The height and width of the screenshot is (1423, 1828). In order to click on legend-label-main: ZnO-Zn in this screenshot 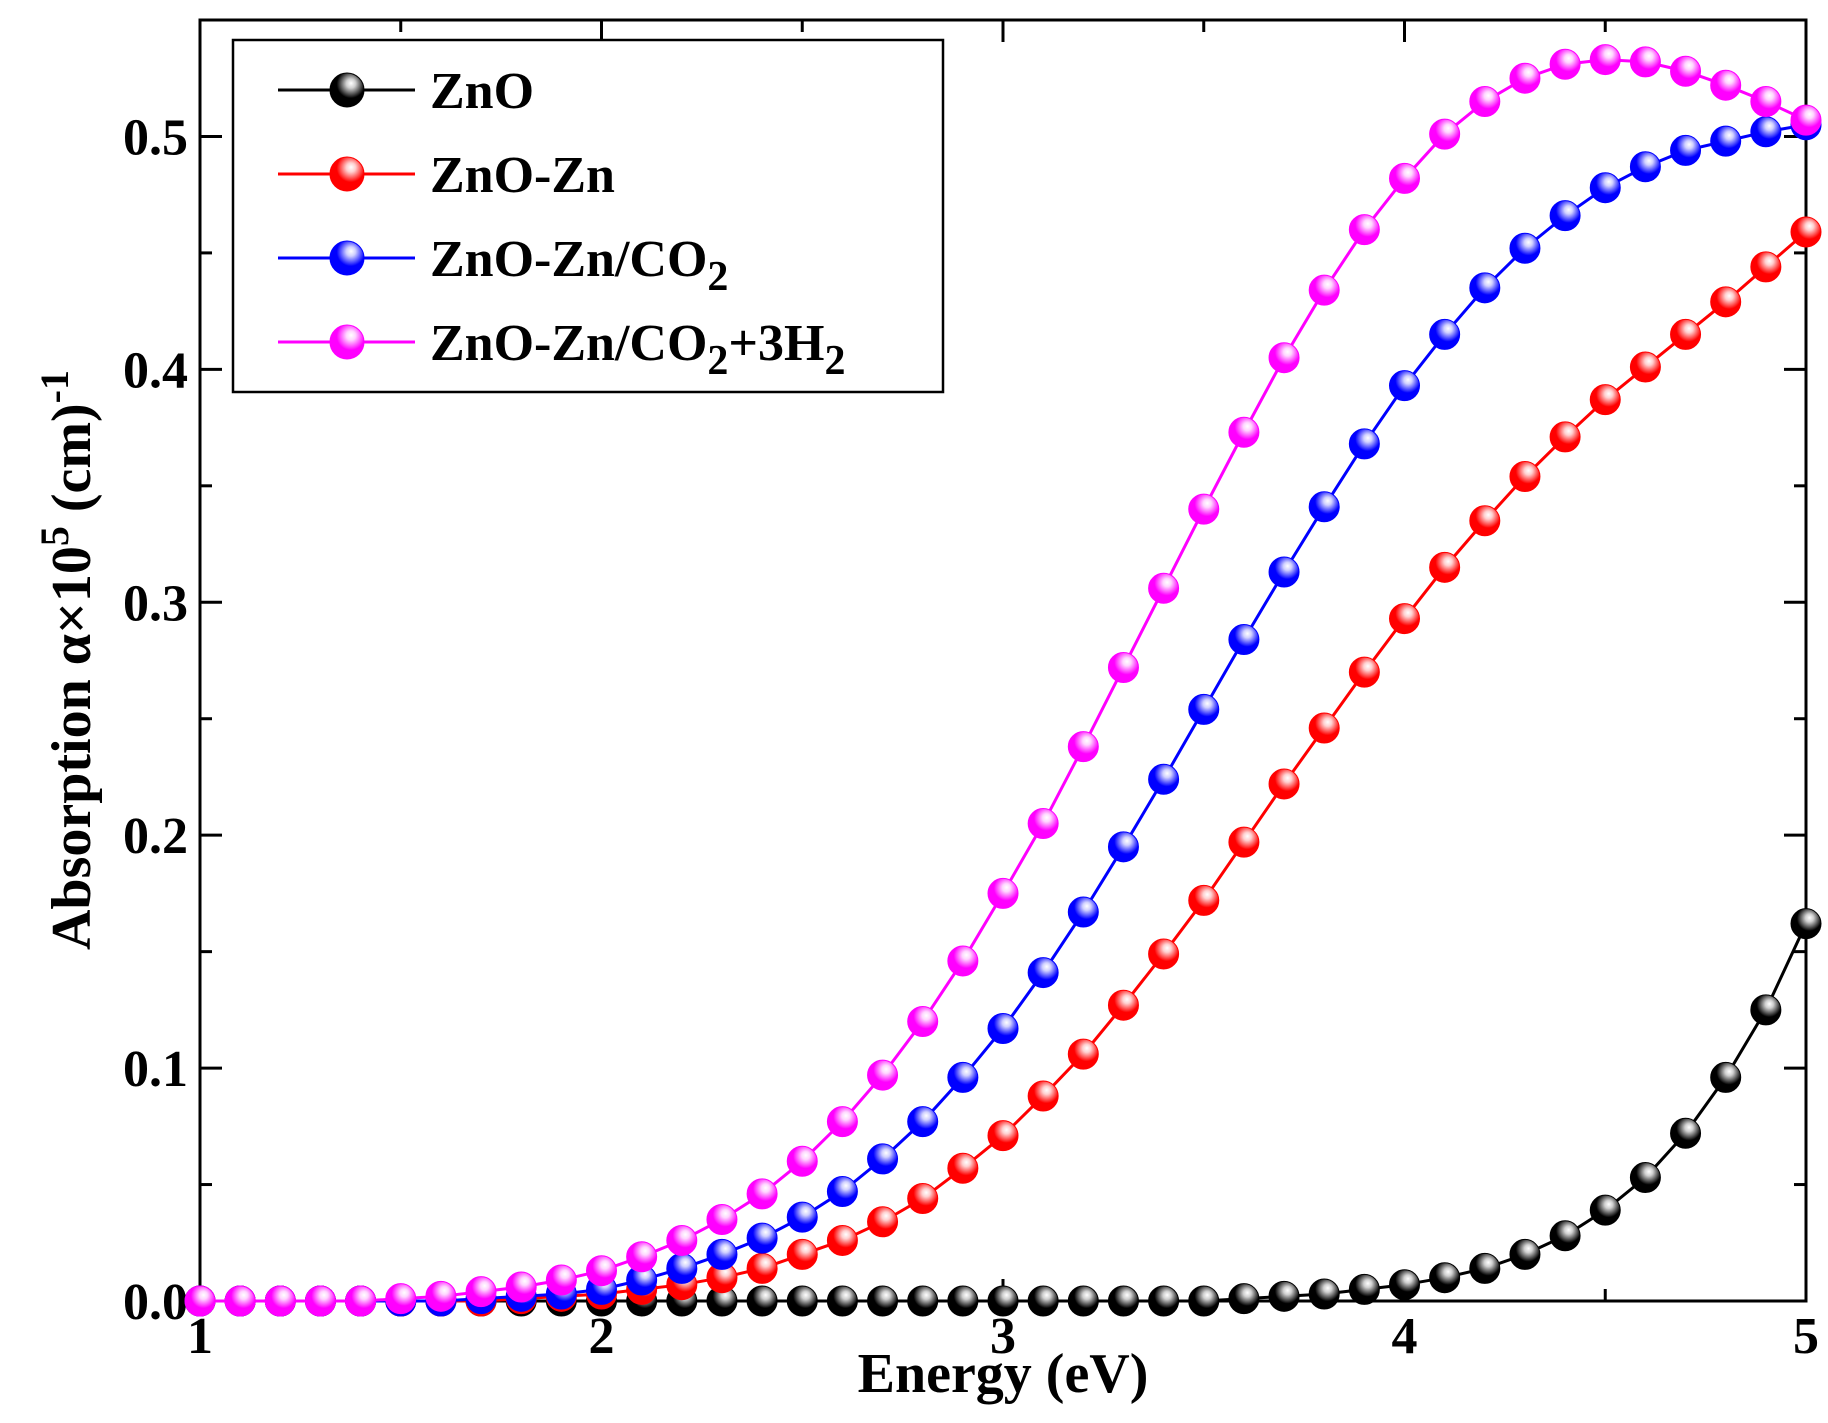, I will do `click(522, 175)`.